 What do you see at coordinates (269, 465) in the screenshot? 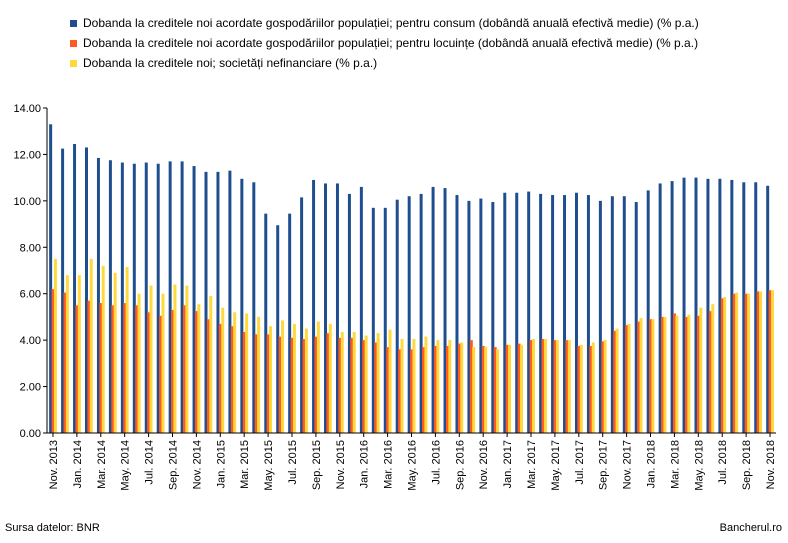
I see `x-tick-label-9: May. 2015` at bounding box center [269, 465].